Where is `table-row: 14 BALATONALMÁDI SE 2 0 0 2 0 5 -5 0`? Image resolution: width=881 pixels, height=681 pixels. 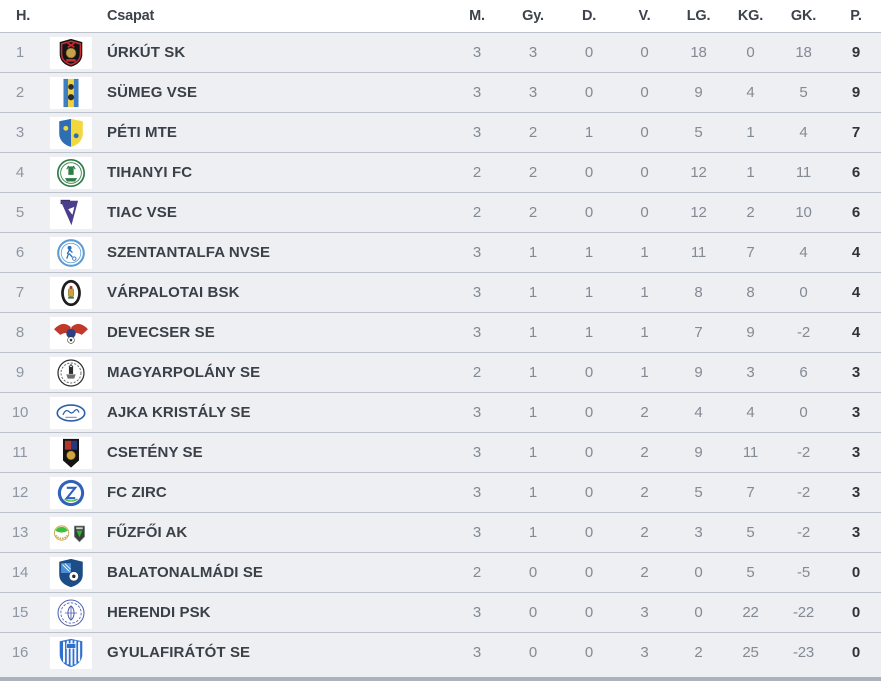
table-row: 14 BALATONALMÁDI SE 2 0 0 2 0 5 -5 0 is located at coordinates (440, 572).